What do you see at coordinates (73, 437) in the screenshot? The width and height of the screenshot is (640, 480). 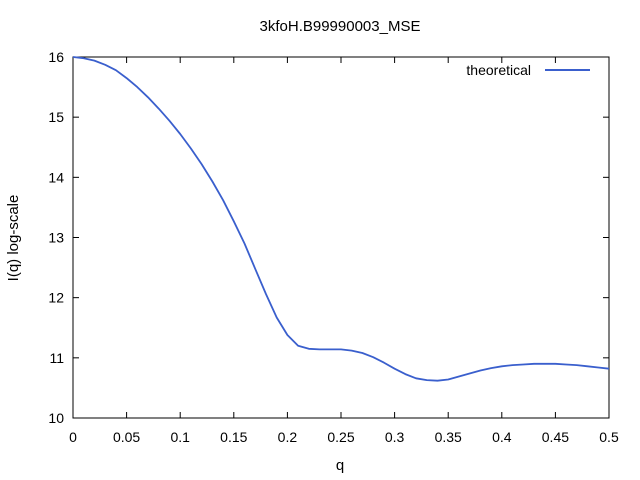 I see `x-tick-label: 0` at bounding box center [73, 437].